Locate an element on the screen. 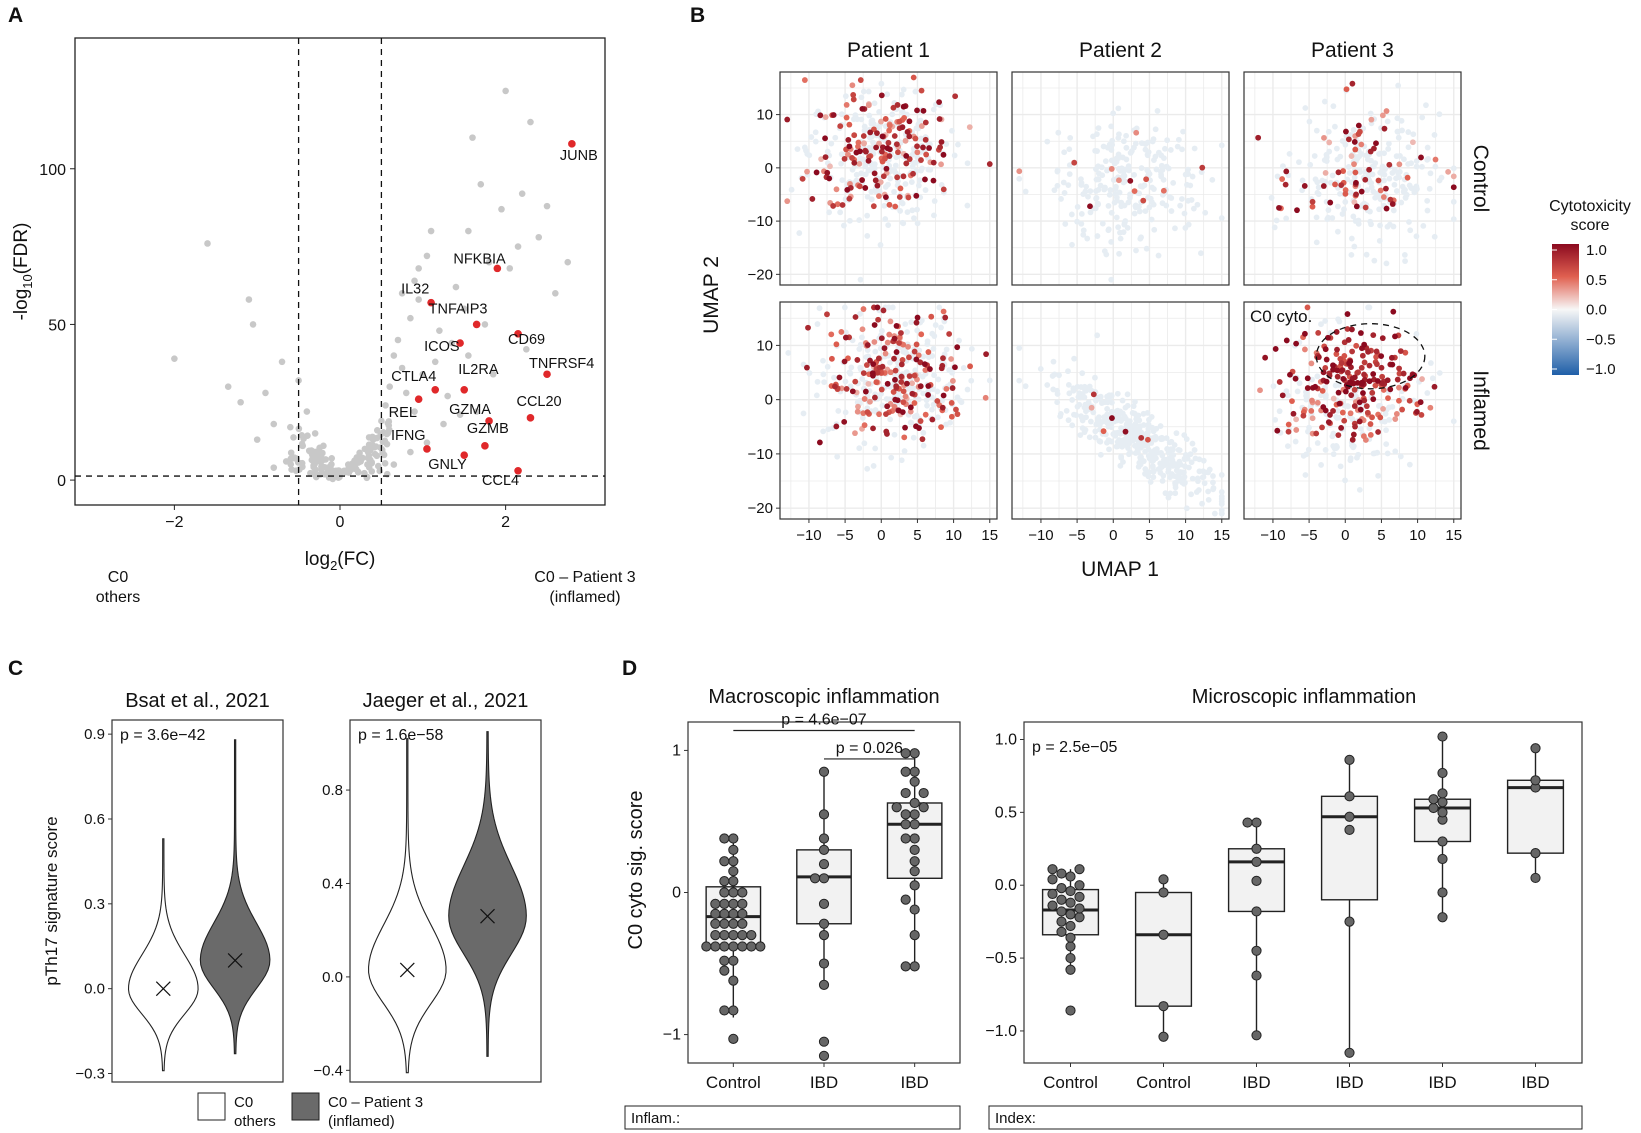  legend-tick-label: 0.5 is located at coordinates (1596, 280).